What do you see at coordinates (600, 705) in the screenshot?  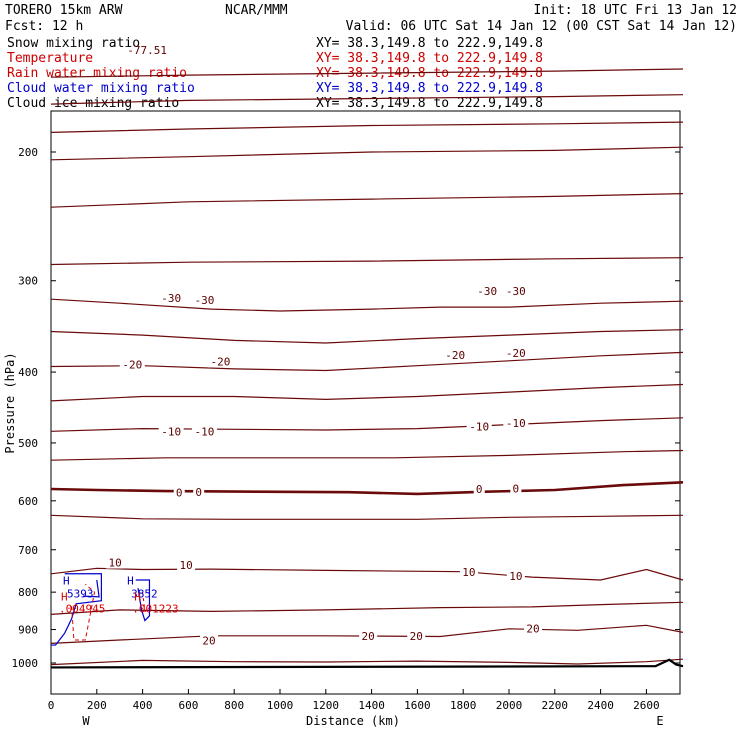 I see `x-tick-label: 2400` at bounding box center [600, 705].